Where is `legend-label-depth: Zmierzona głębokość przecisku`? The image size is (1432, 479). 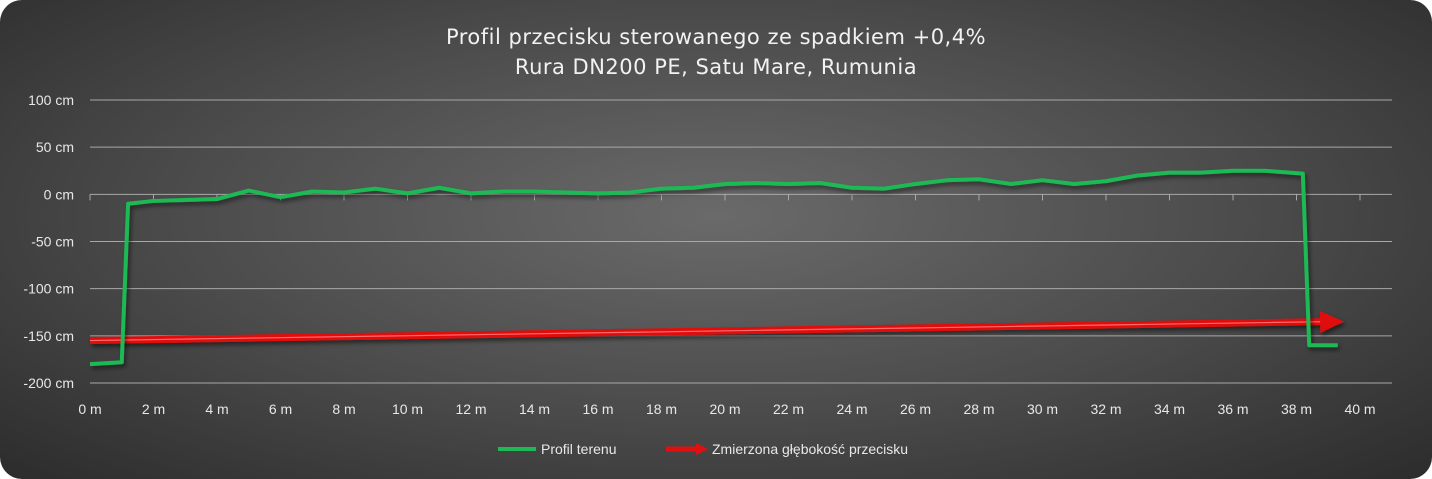 legend-label-depth: Zmierzona głębokość przecisku is located at coordinates (810, 449).